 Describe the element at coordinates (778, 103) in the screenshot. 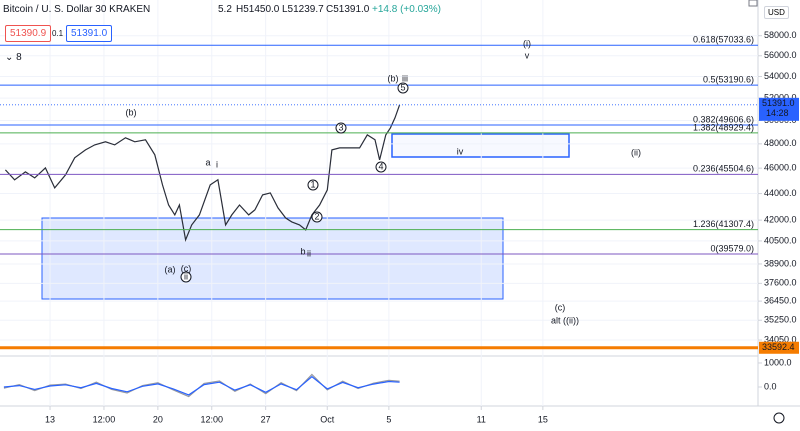

I see `price-tag-label: 51391.0` at that location.